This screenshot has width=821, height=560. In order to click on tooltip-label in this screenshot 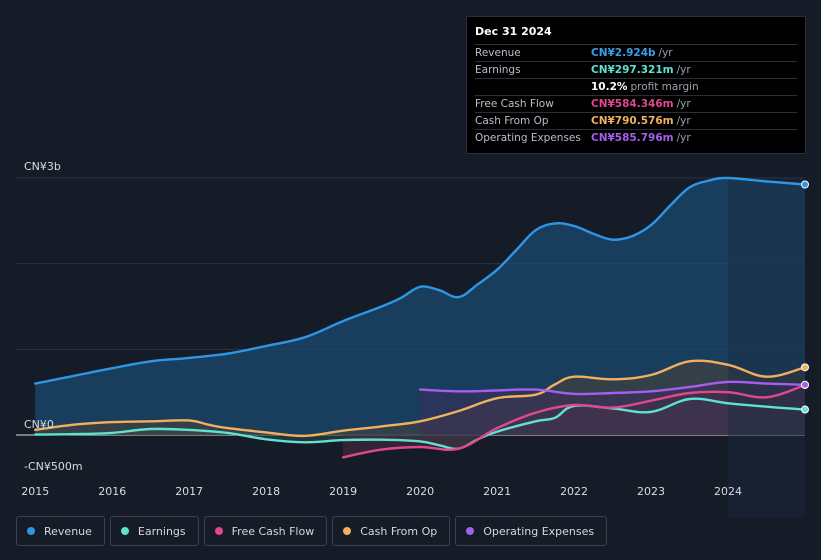, I will do `click(533, 87)`.